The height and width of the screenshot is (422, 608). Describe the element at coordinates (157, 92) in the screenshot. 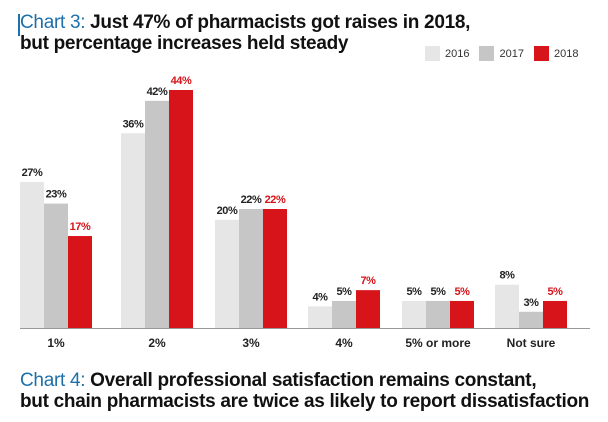

I see `data-label-2017-1: 42%` at that location.